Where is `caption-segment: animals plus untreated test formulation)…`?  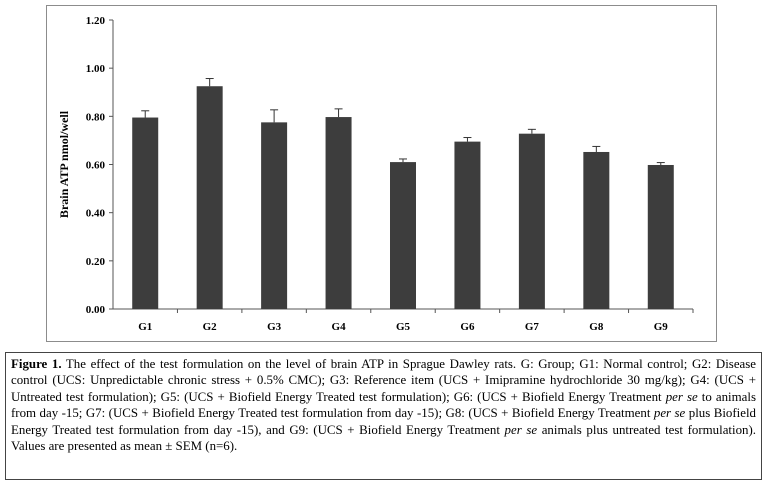 caption-segment: animals plus untreated test formulation)… is located at coordinates (383, 438).